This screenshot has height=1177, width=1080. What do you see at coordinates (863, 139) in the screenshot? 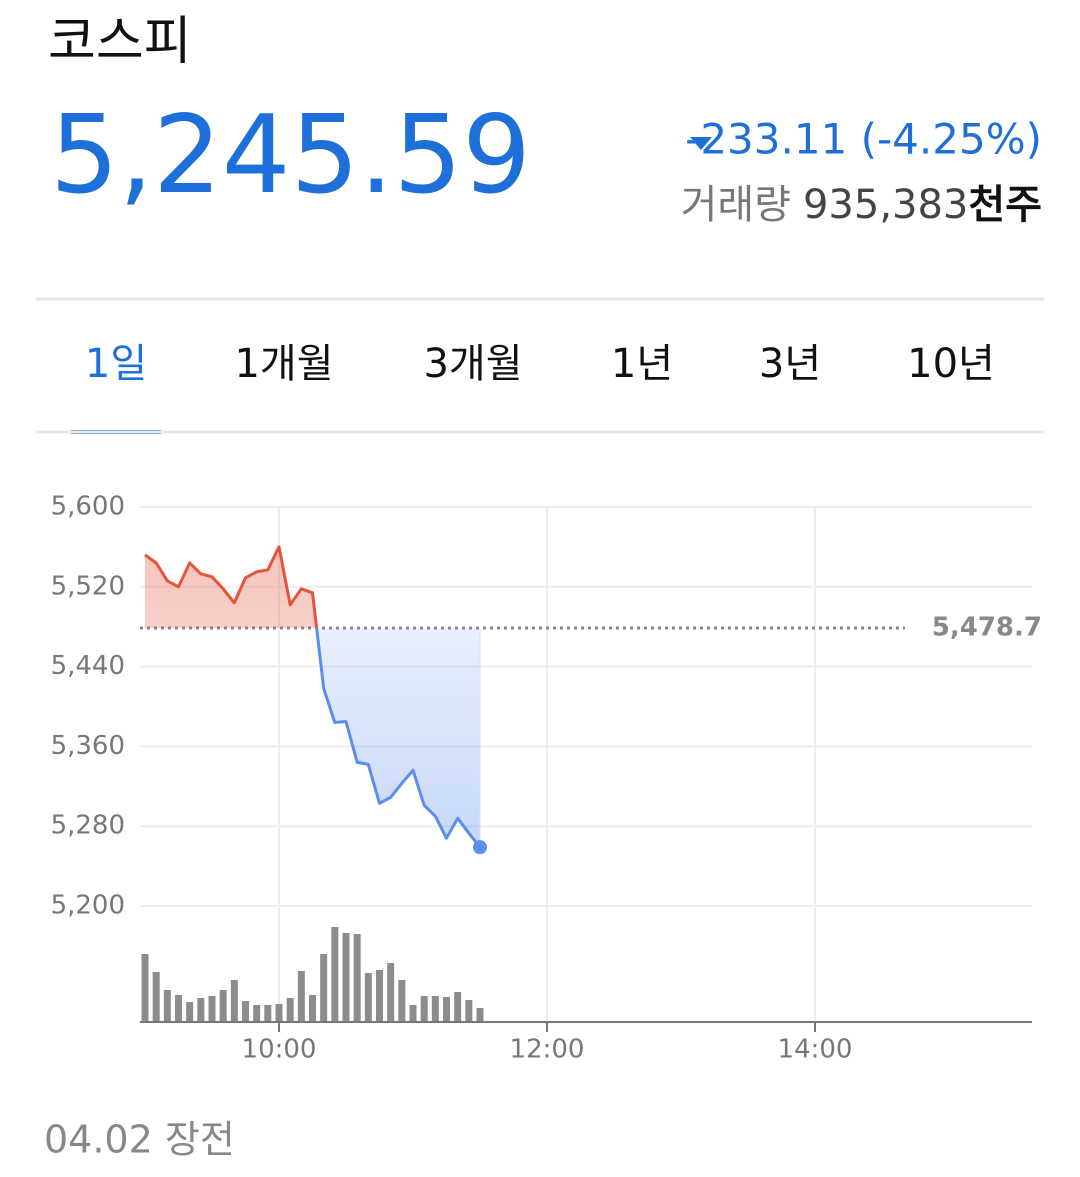
I see `change: -233.11 (-4.25%)` at bounding box center [863, 139].